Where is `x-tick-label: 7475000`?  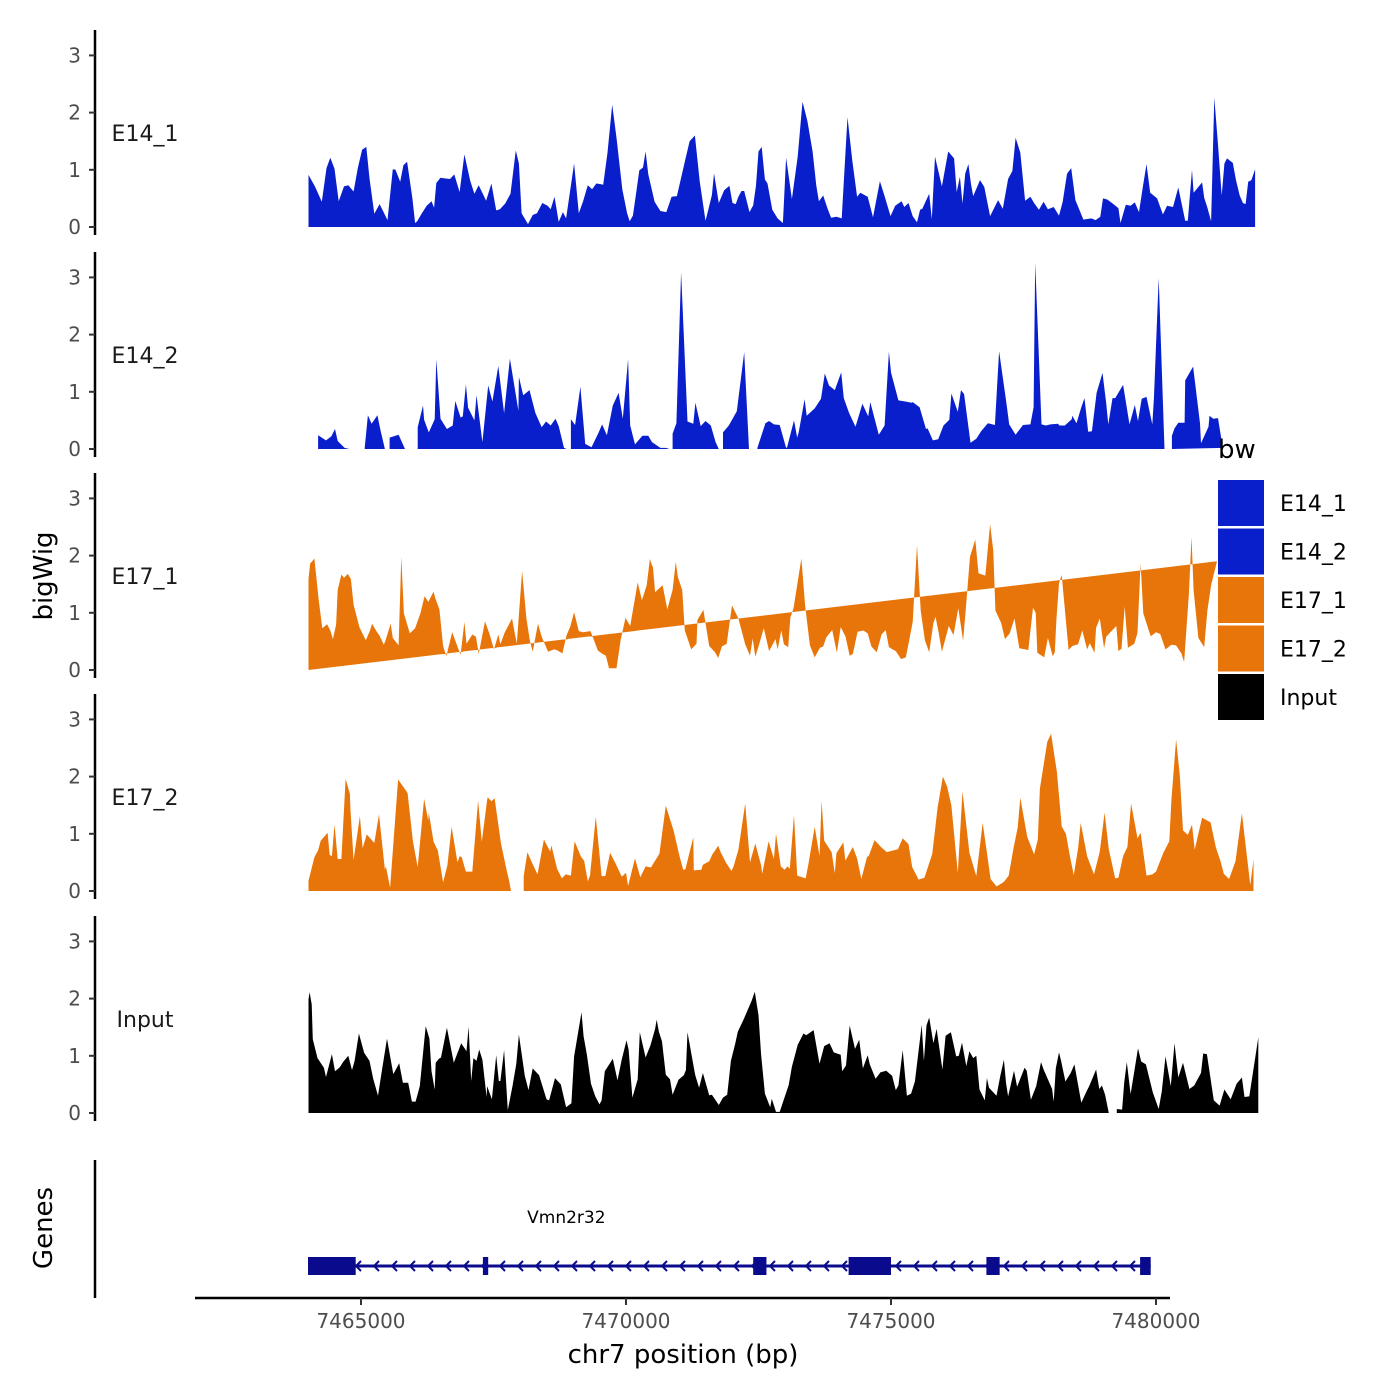 x-tick-label: 7475000 is located at coordinates (890, 1321).